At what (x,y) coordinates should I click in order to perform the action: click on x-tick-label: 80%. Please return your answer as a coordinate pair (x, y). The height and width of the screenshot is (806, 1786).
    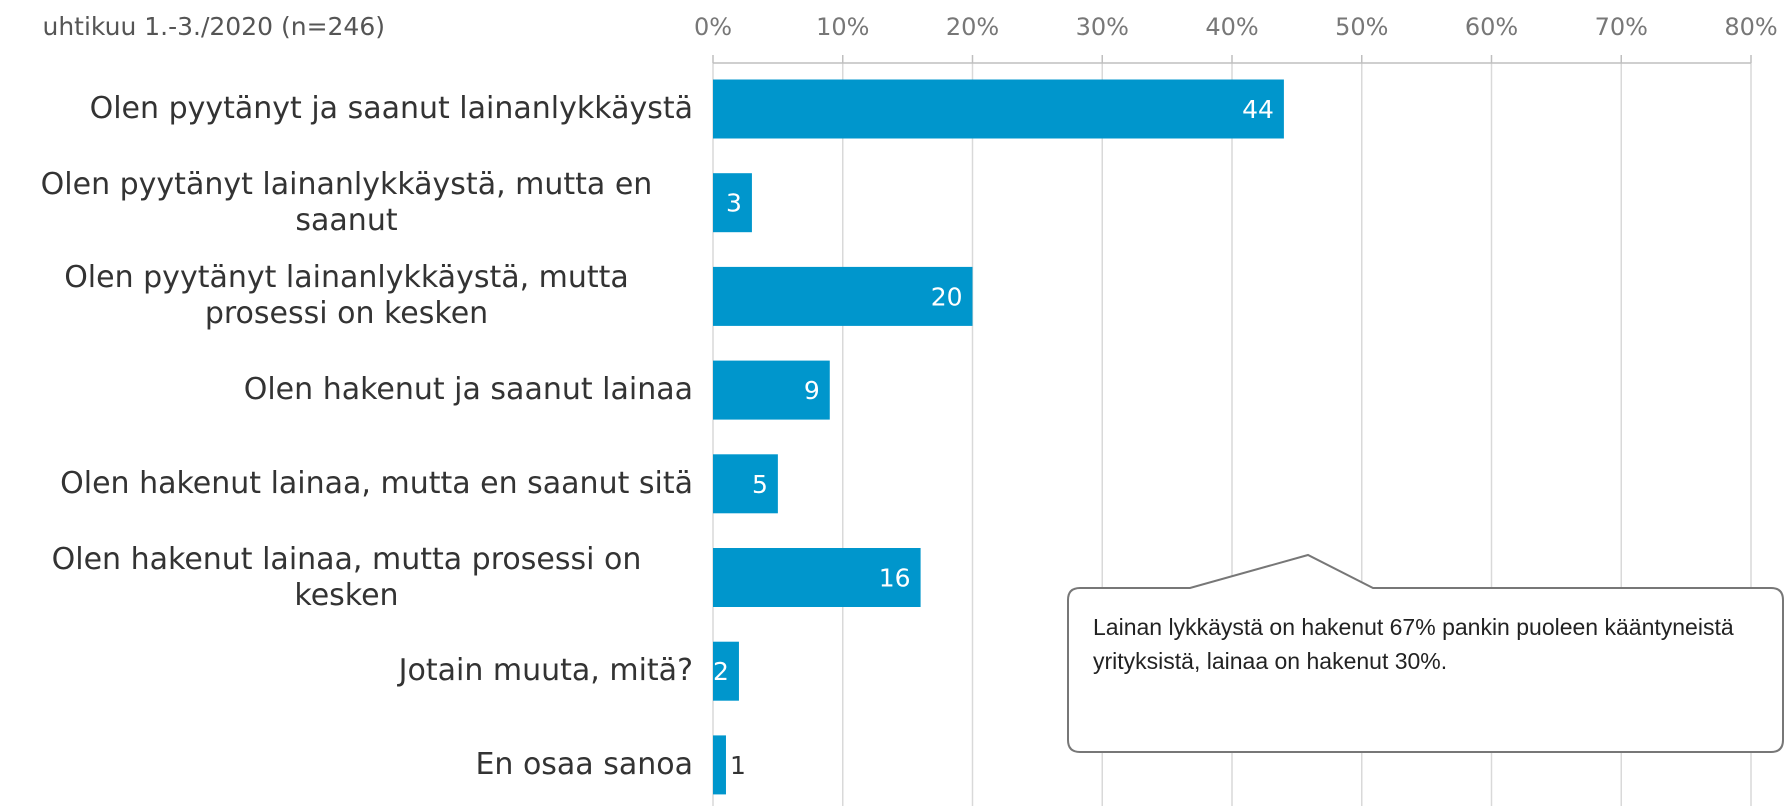
    Looking at the image, I should click on (1750, 27).